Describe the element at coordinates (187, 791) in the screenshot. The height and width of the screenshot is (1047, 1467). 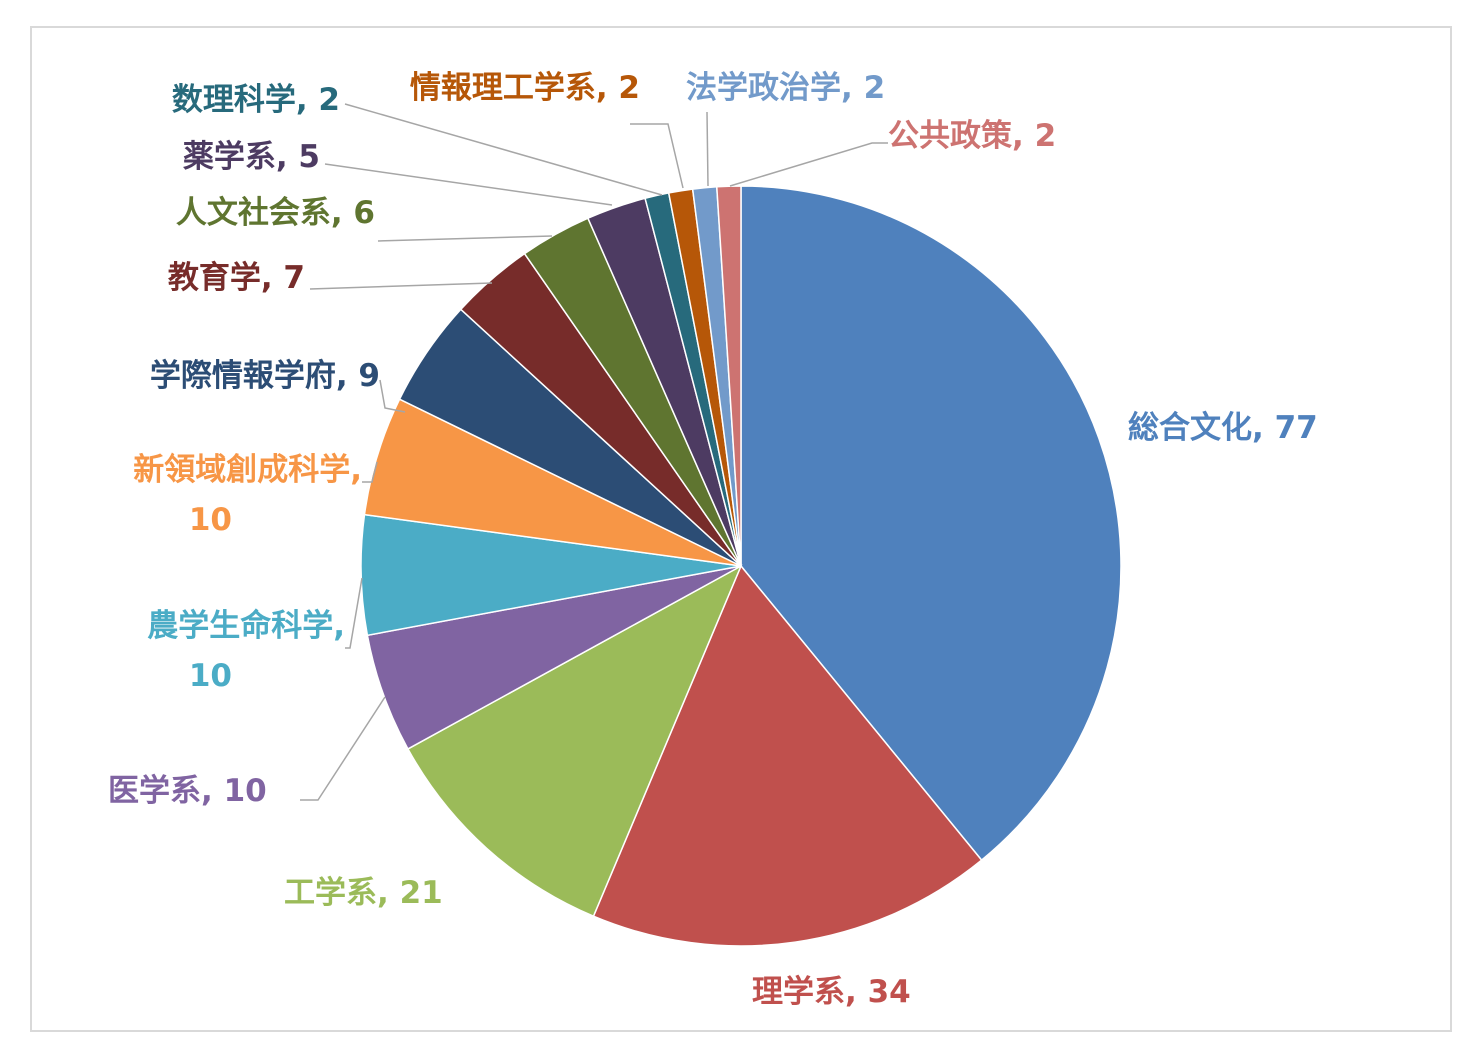
I see `data-label: 医学系, 10` at that location.